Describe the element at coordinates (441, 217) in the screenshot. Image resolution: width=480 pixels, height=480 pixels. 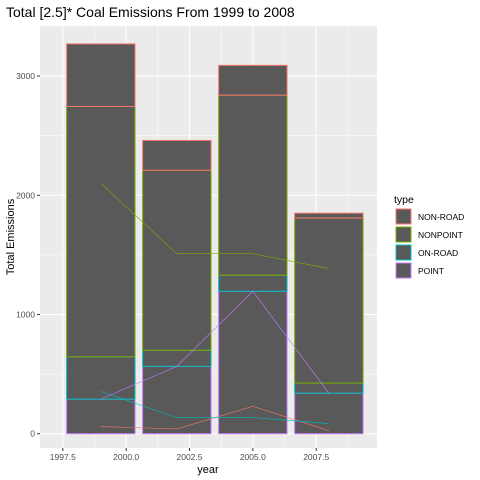
I see `legend-label-non-road: NON-ROAD` at that location.